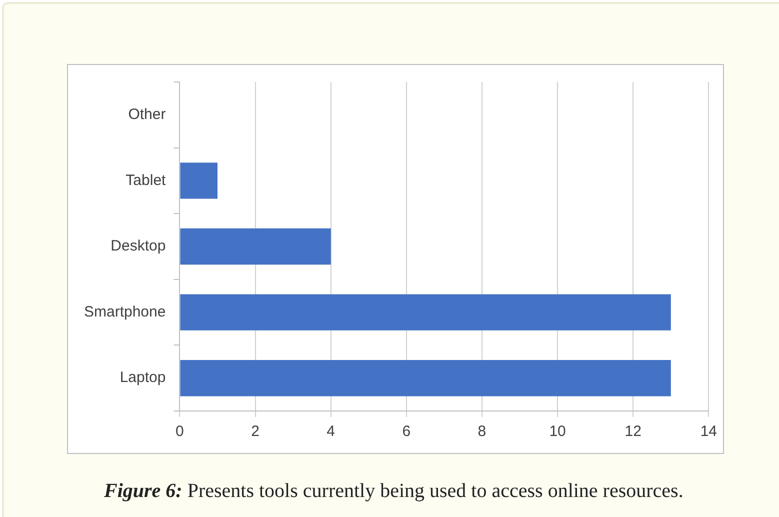 The width and height of the screenshot is (779, 517). I want to click on x-tick-label: 14, so click(708, 431).